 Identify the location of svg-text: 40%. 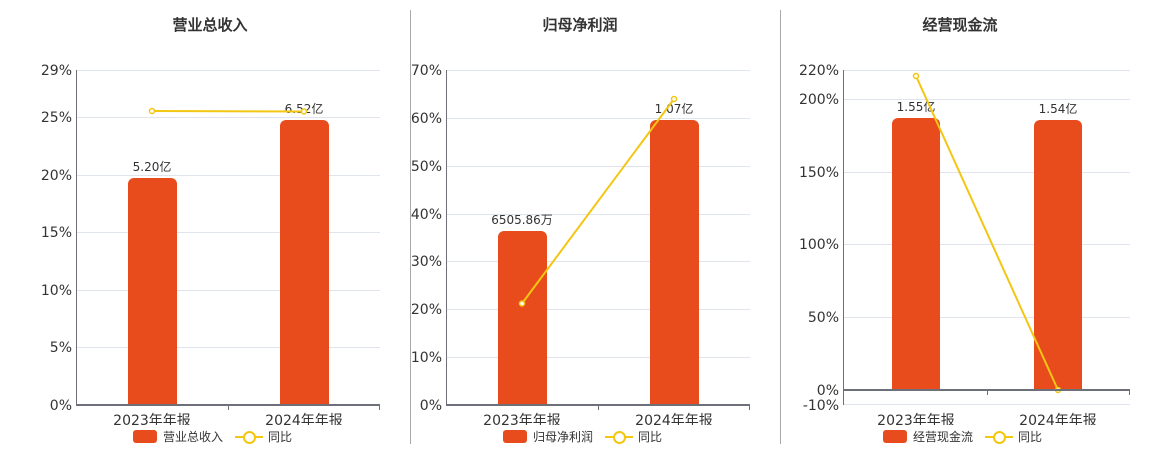
(426, 215).